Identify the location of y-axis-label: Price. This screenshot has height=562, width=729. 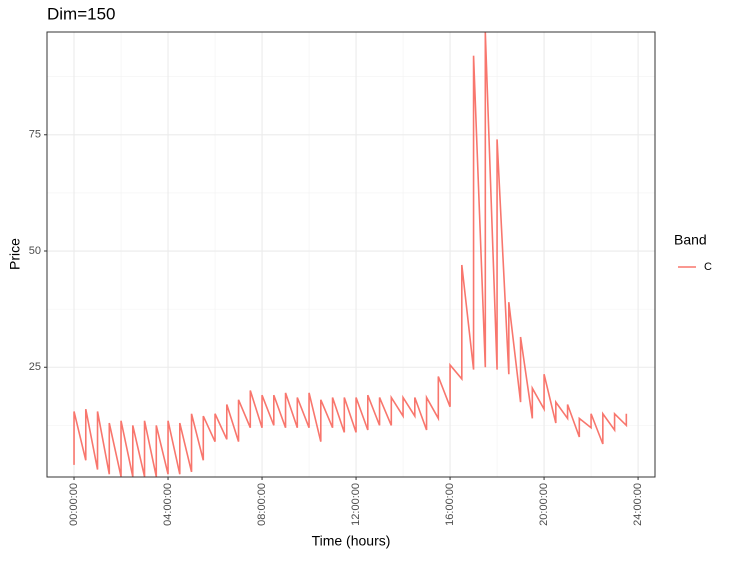
(15, 254).